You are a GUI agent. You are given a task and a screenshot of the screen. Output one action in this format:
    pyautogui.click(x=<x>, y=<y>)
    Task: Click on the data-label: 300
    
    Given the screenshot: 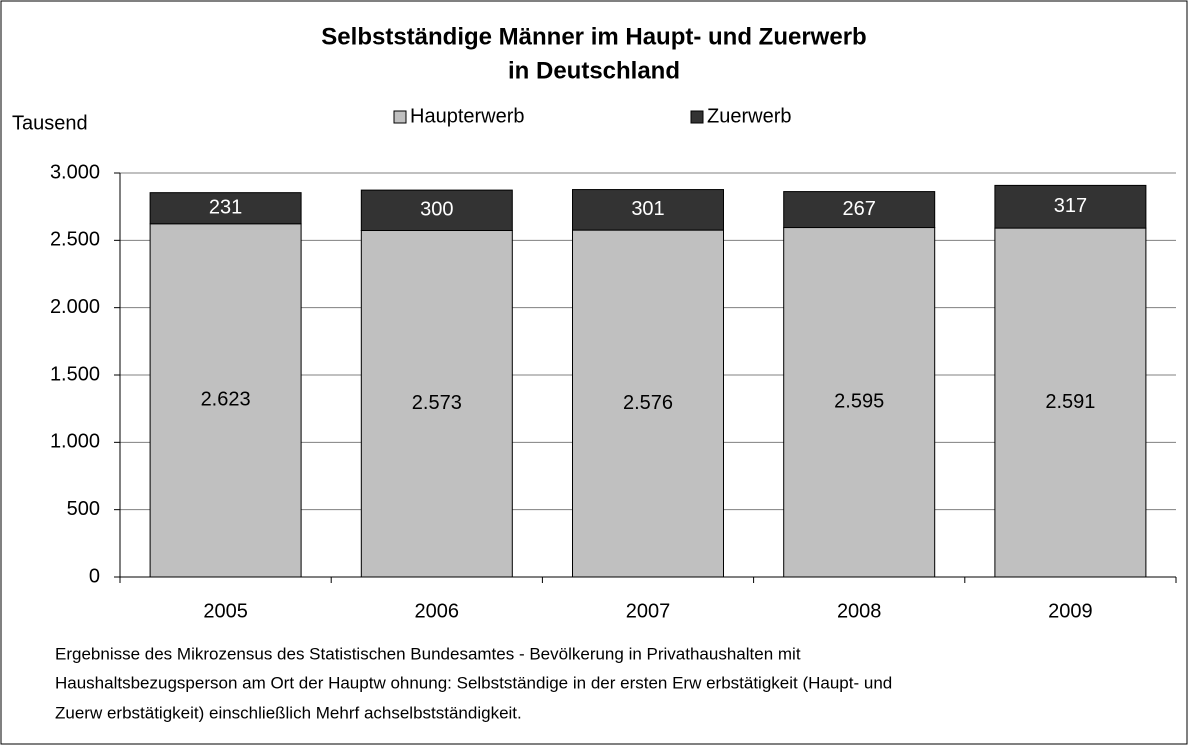 What is the action you would take?
    pyautogui.click(x=436, y=210)
    